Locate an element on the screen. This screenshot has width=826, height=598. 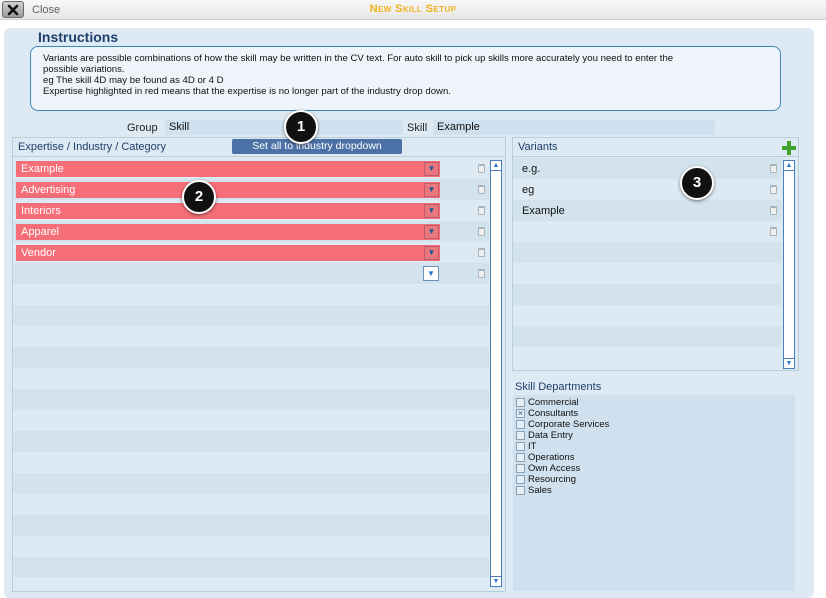
department-label: Resourcing is located at coordinates (552, 479).